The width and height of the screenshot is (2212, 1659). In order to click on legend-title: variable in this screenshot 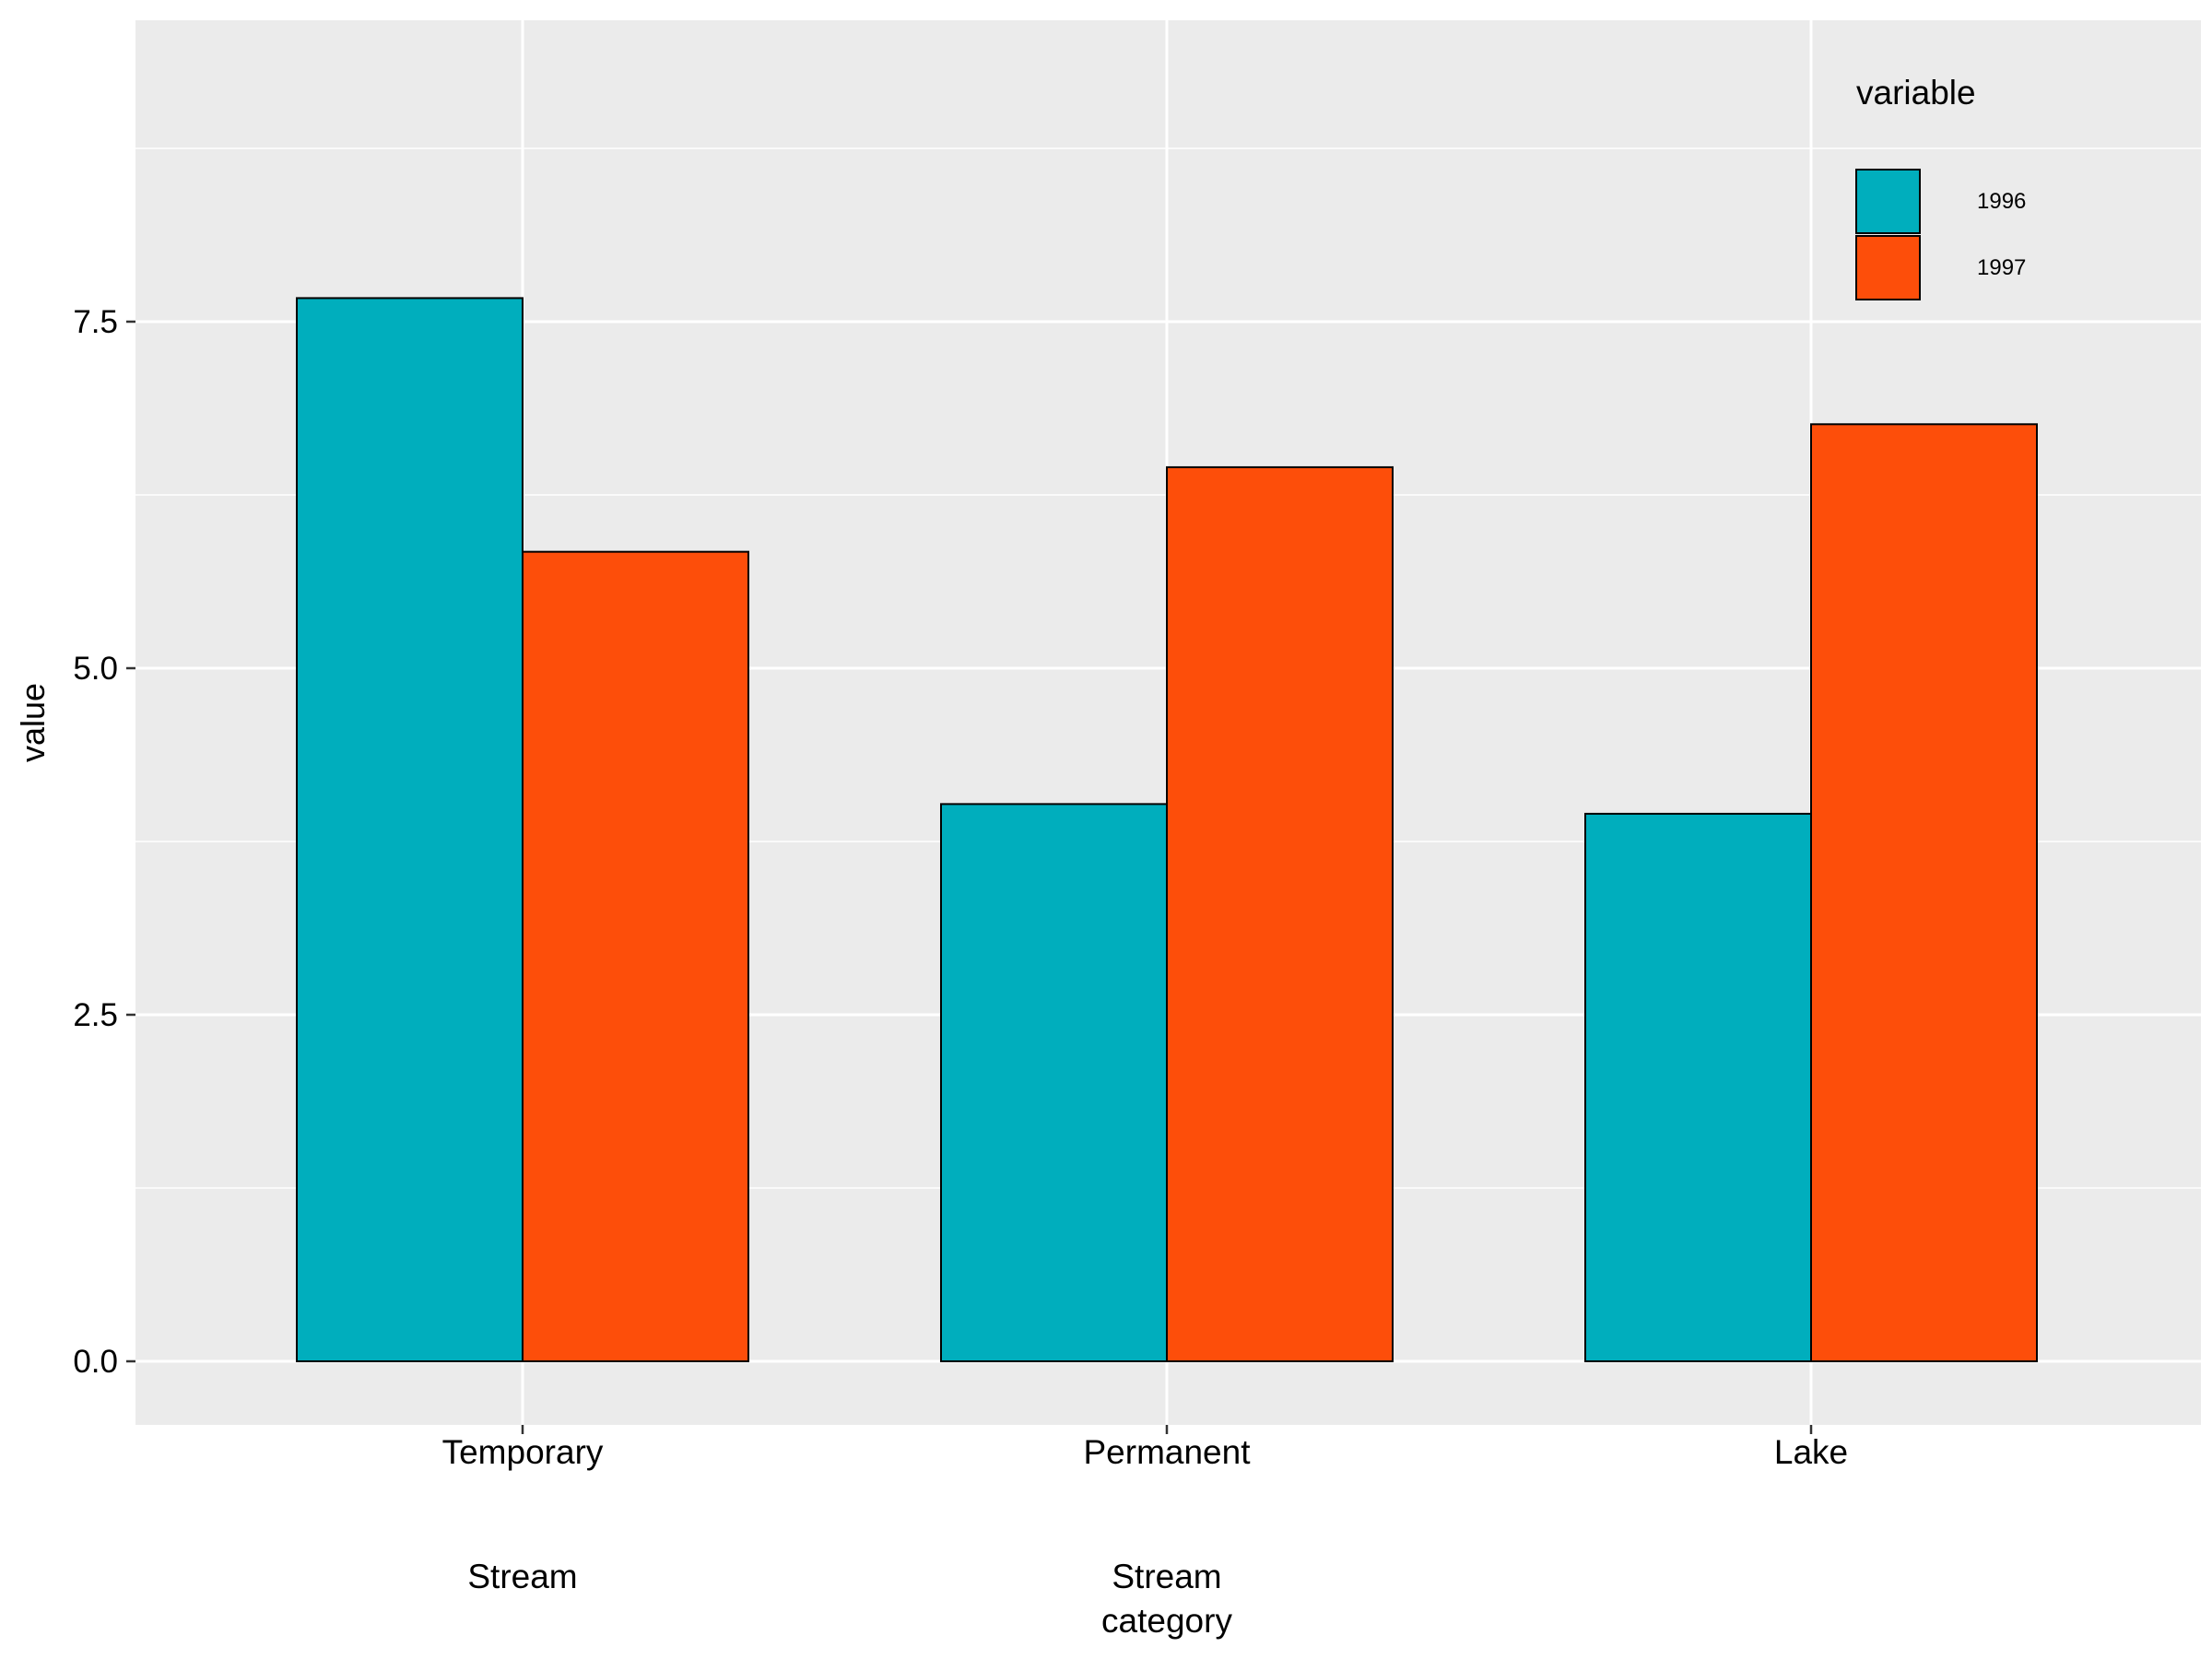, I will do `click(1916, 93)`.